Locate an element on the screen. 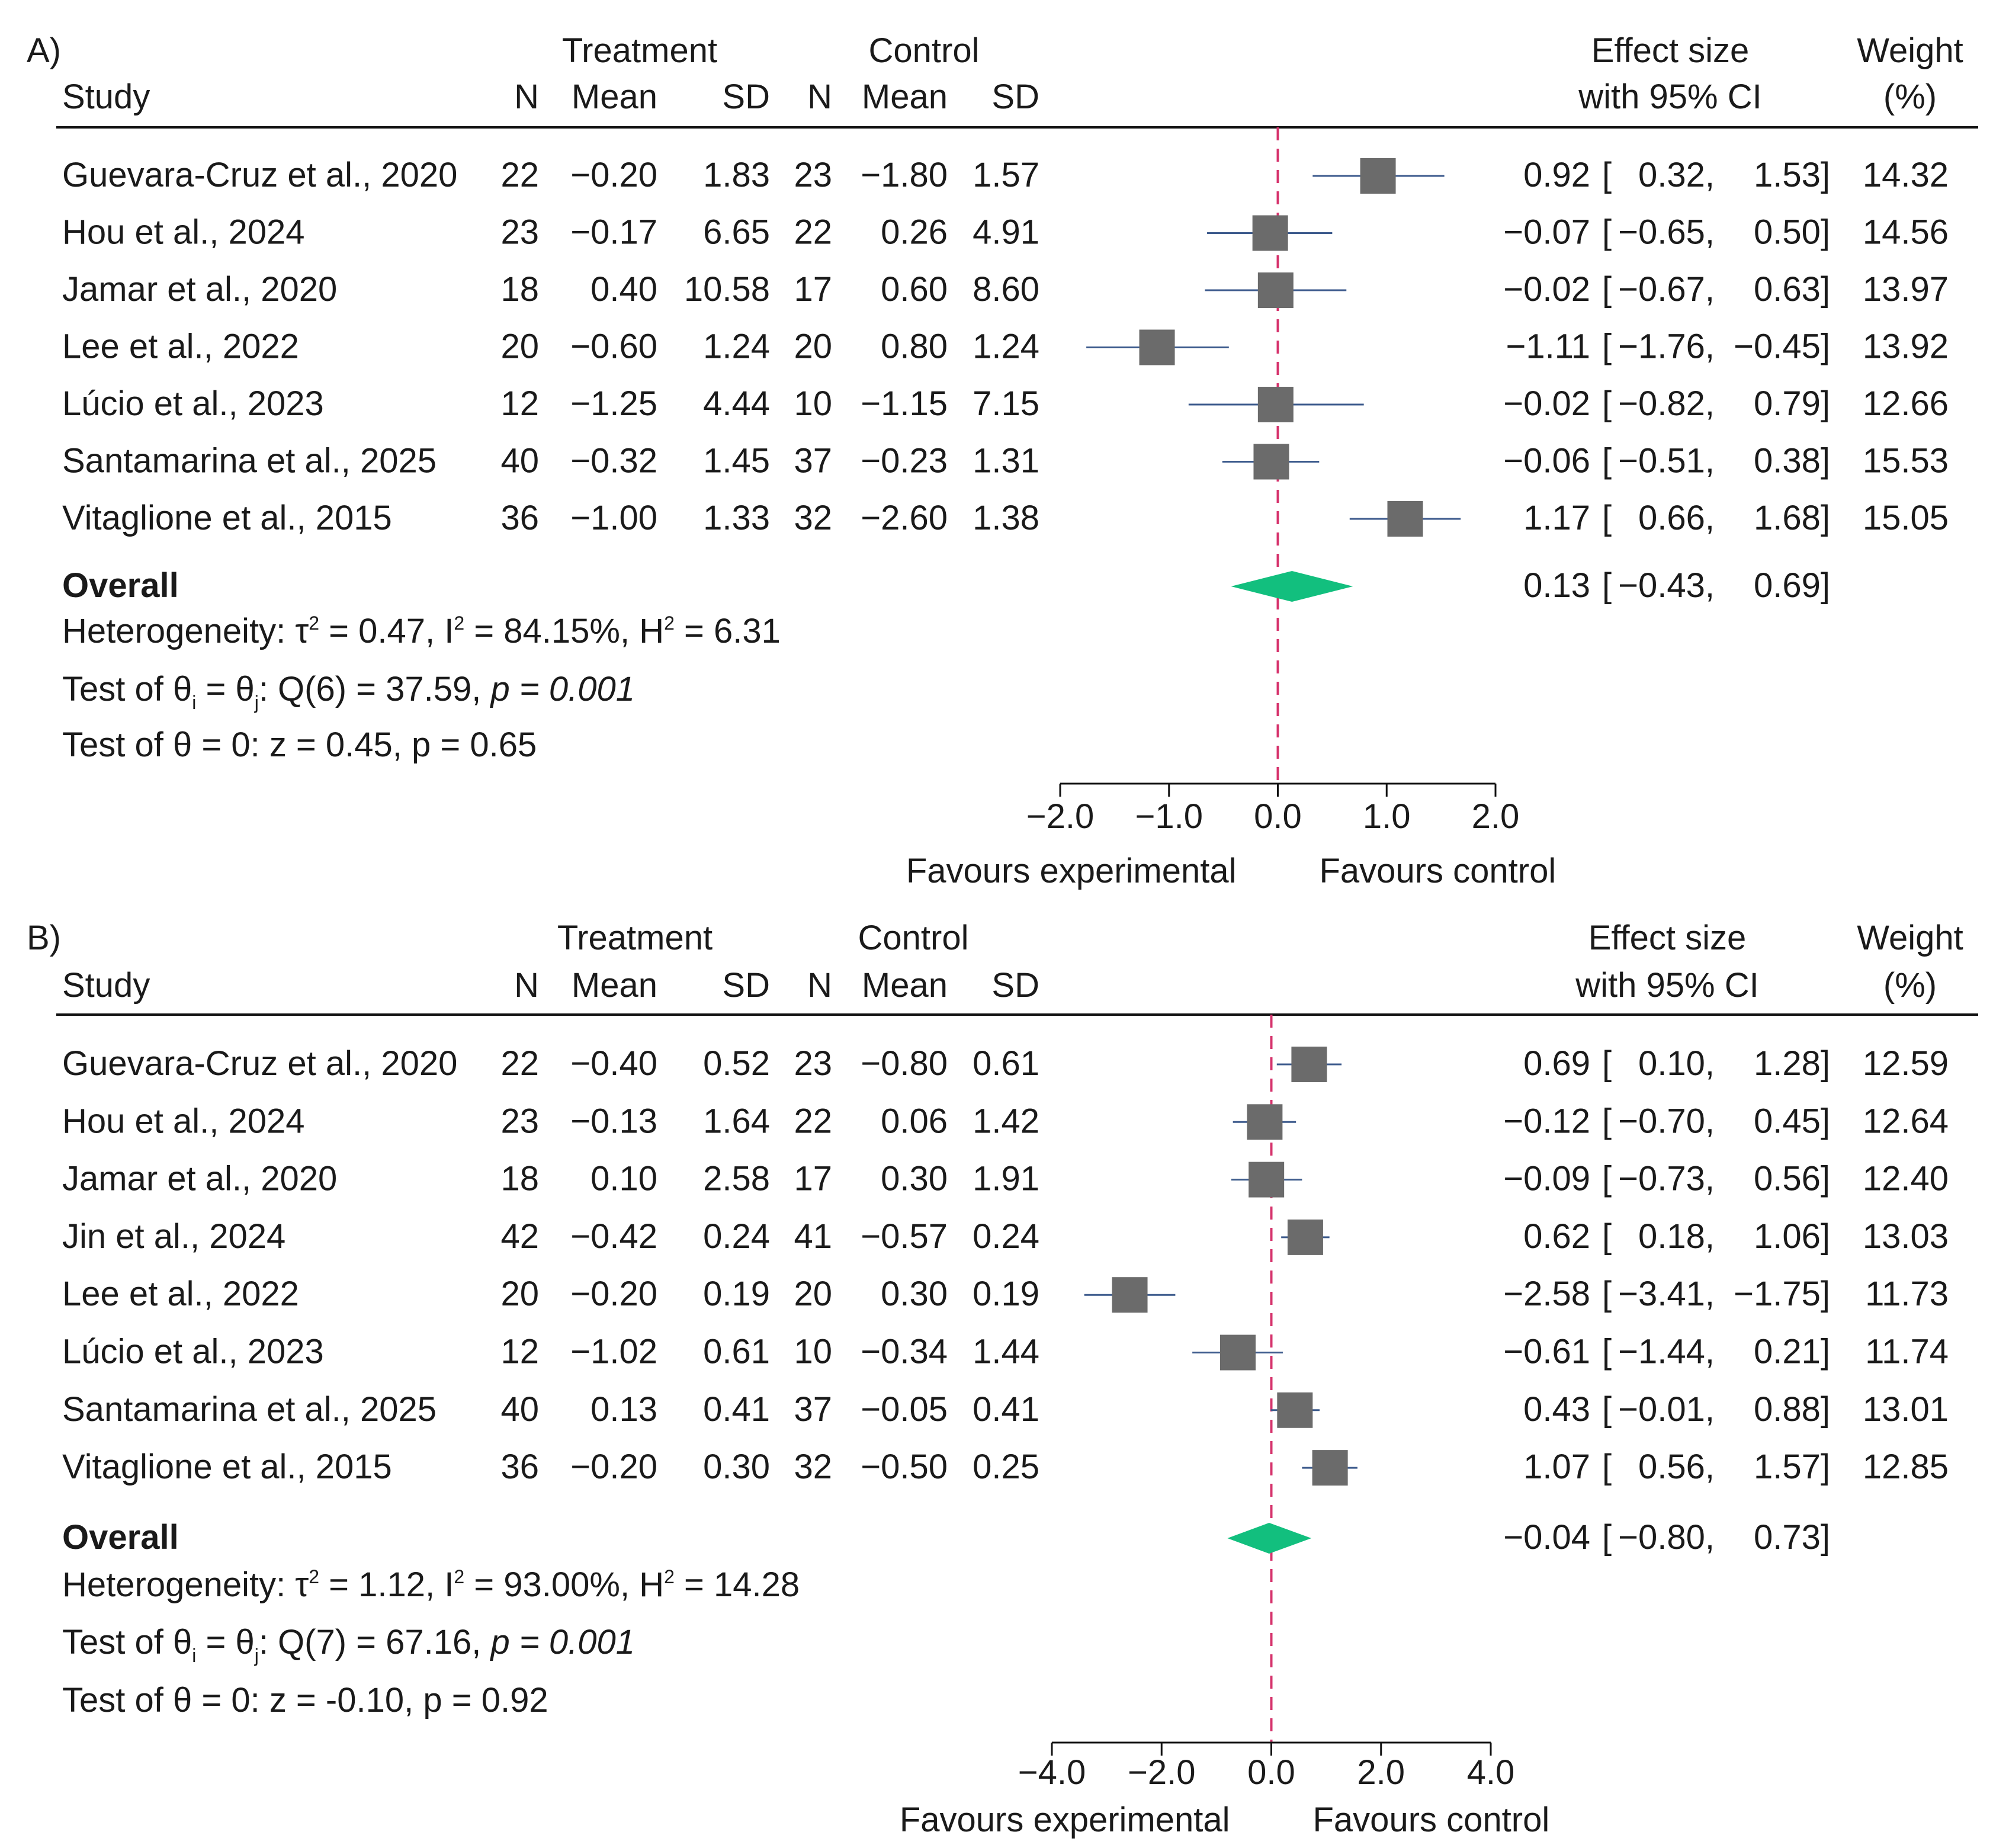 This screenshot has width=1993, height=1848. control-sd: 0.25 is located at coordinates (1006, 1467).